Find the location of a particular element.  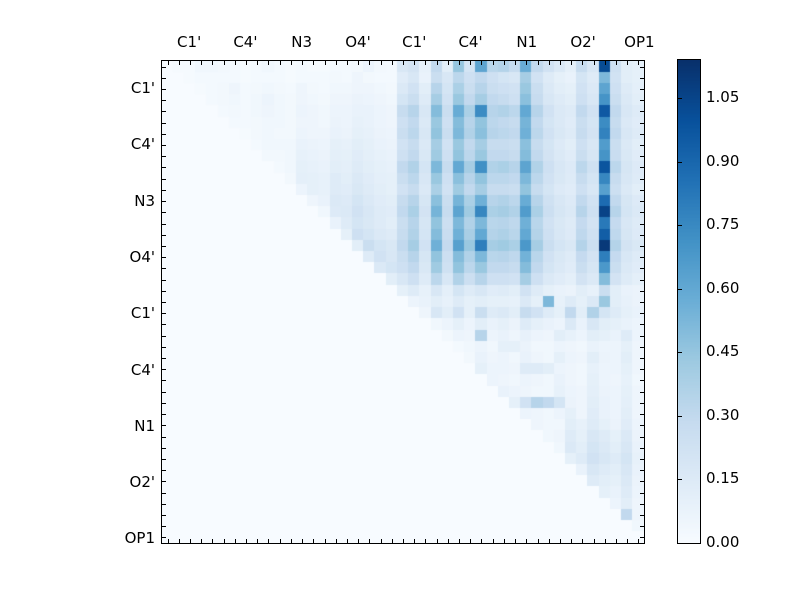

colorbar is located at coordinates (689, 301).